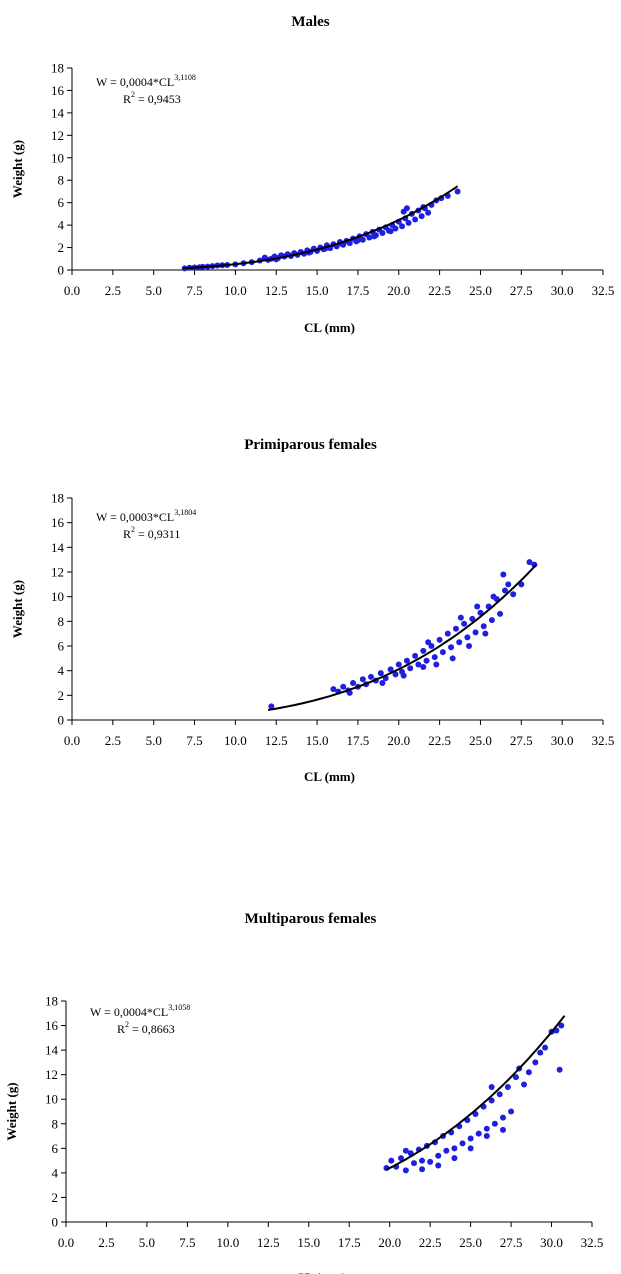 The height and width of the screenshot is (1274, 621). Describe the element at coordinates (603, 290) in the screenshot. I see `x-tick-label: 32.5` at that location.